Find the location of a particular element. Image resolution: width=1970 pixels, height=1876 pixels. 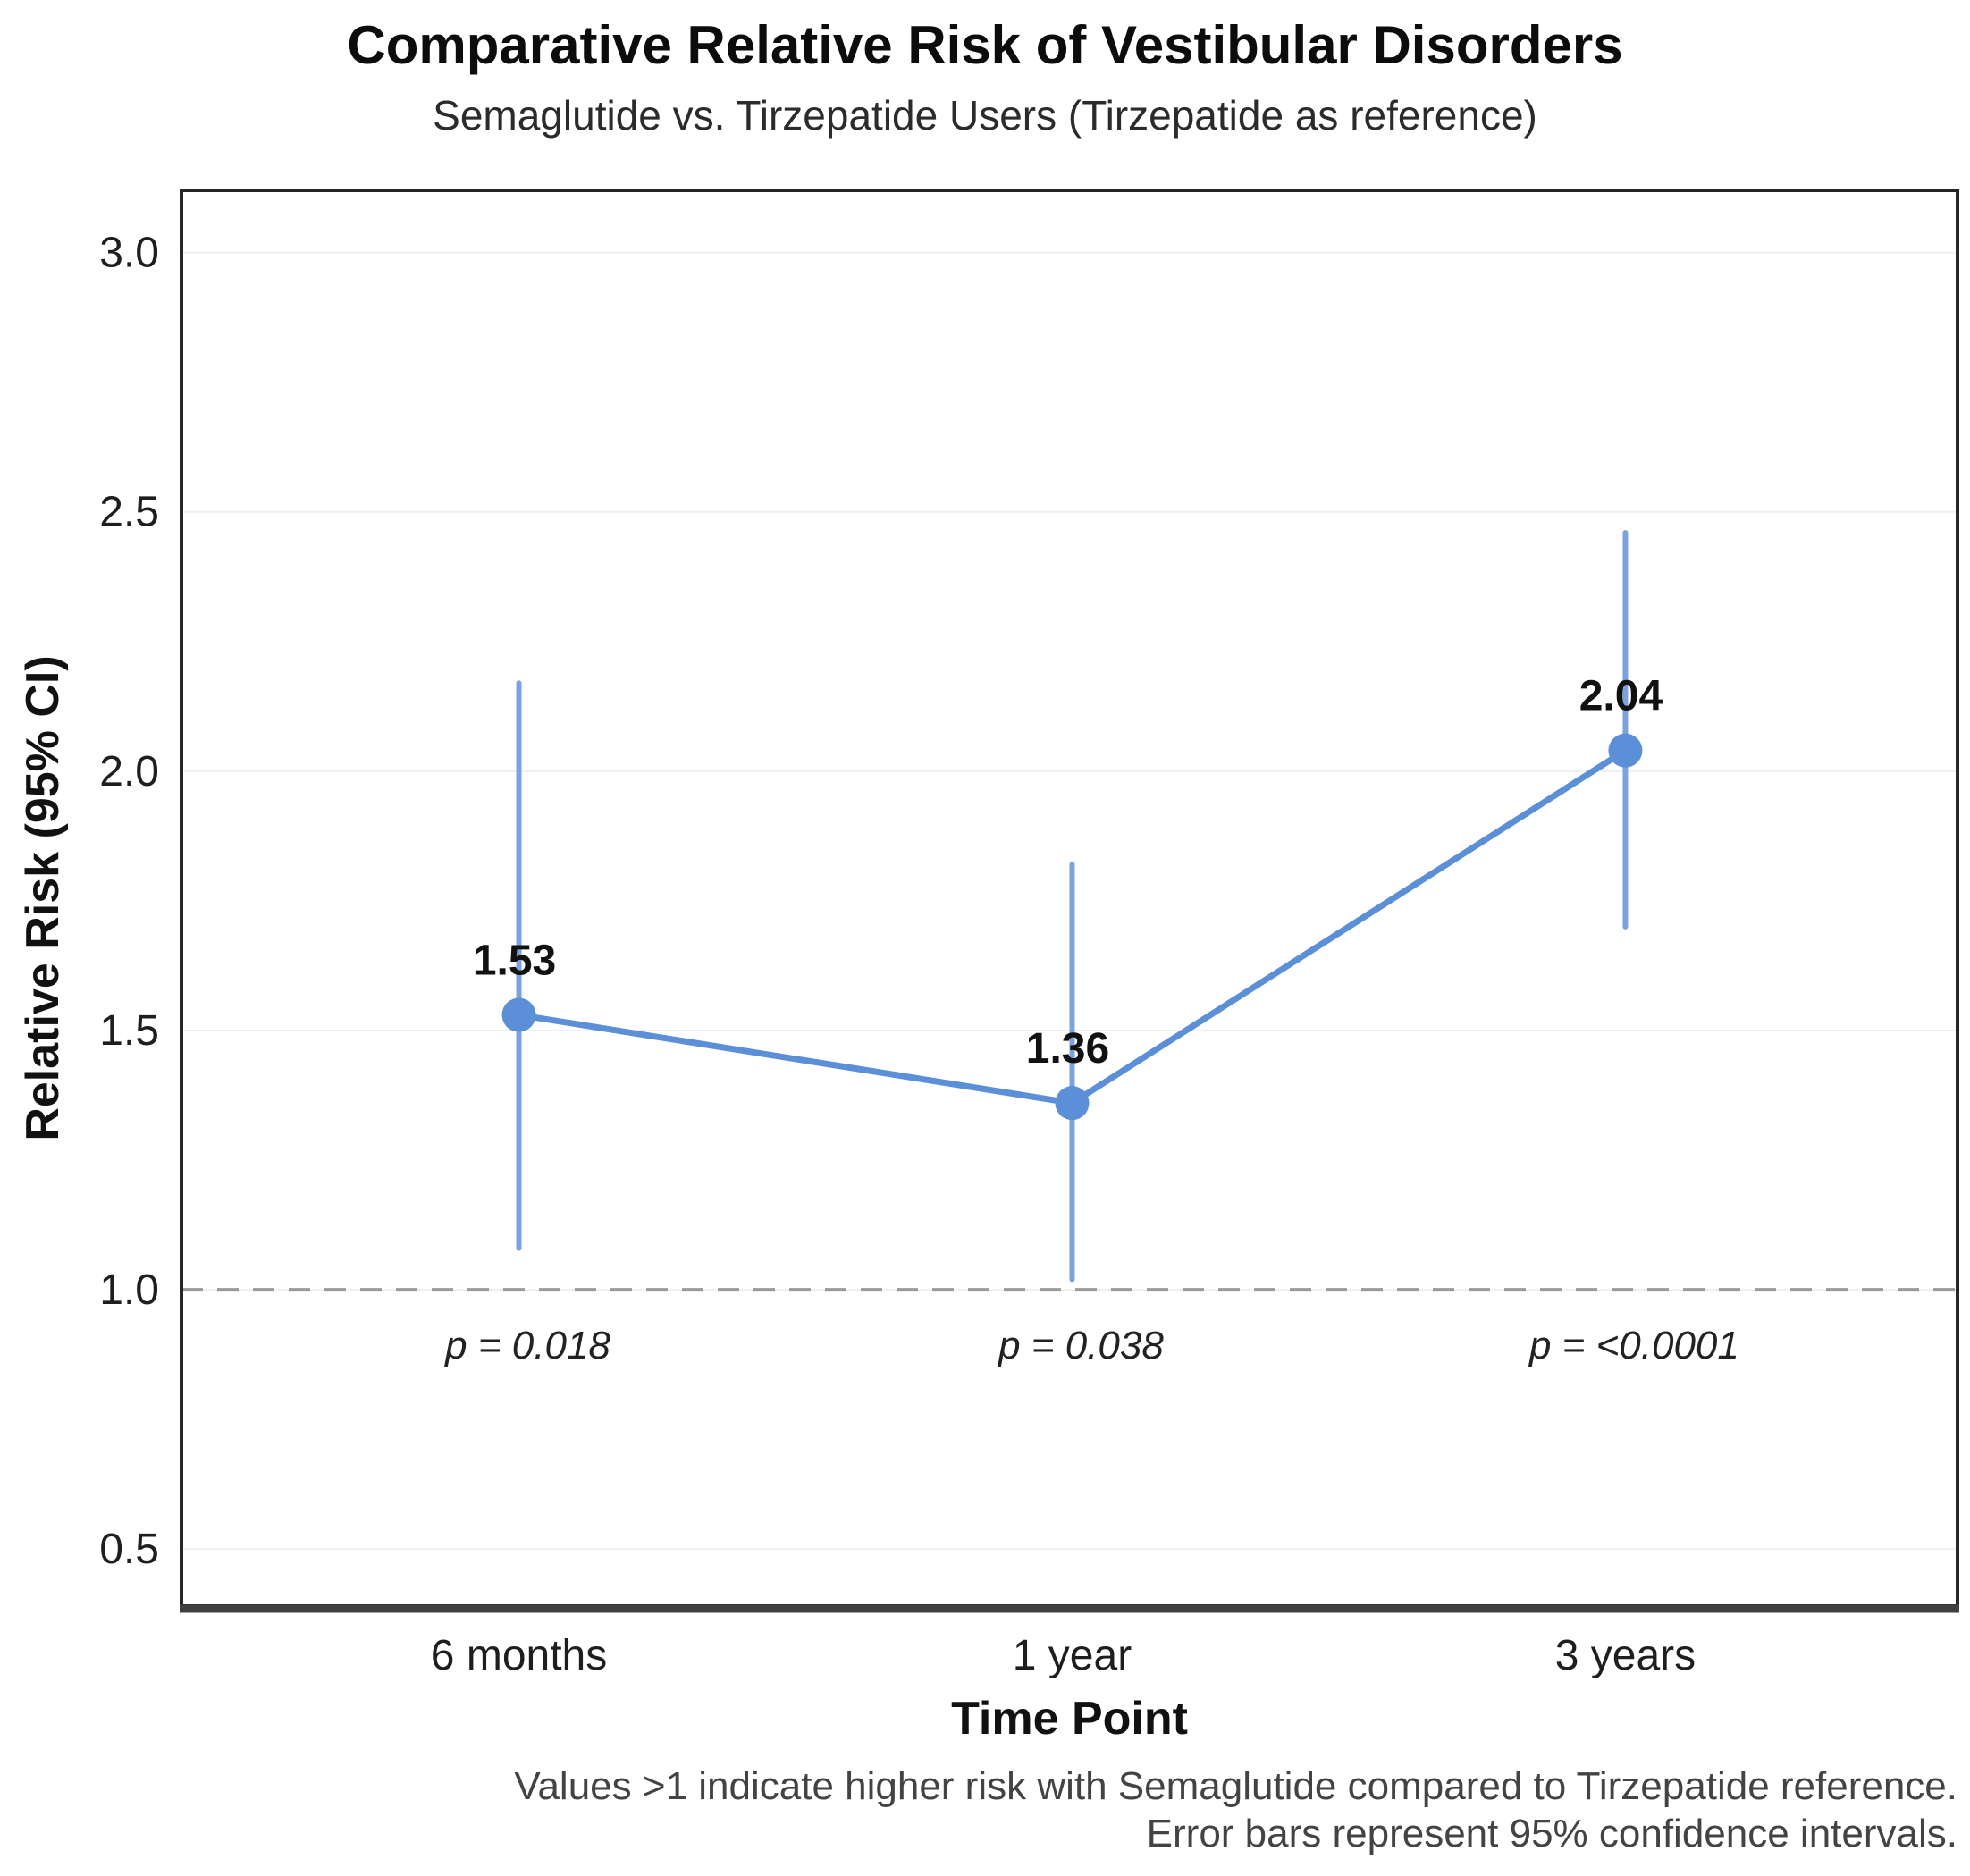

x-tick-label: 1 year is located at coordinates (1072, 1656).